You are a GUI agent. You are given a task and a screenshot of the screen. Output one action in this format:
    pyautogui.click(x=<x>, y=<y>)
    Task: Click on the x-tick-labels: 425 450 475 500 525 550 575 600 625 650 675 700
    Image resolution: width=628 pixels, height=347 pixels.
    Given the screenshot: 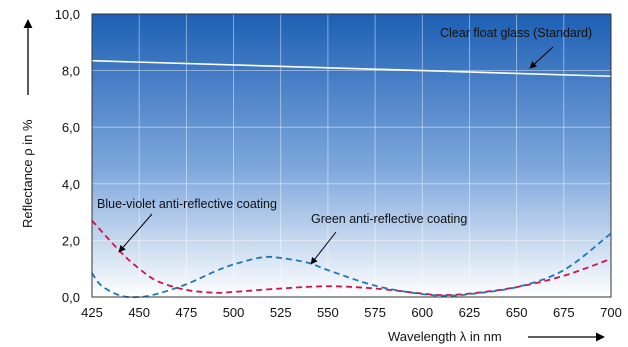 What is the action you would take?
    pyautogui.click(x=351, y=312)
    